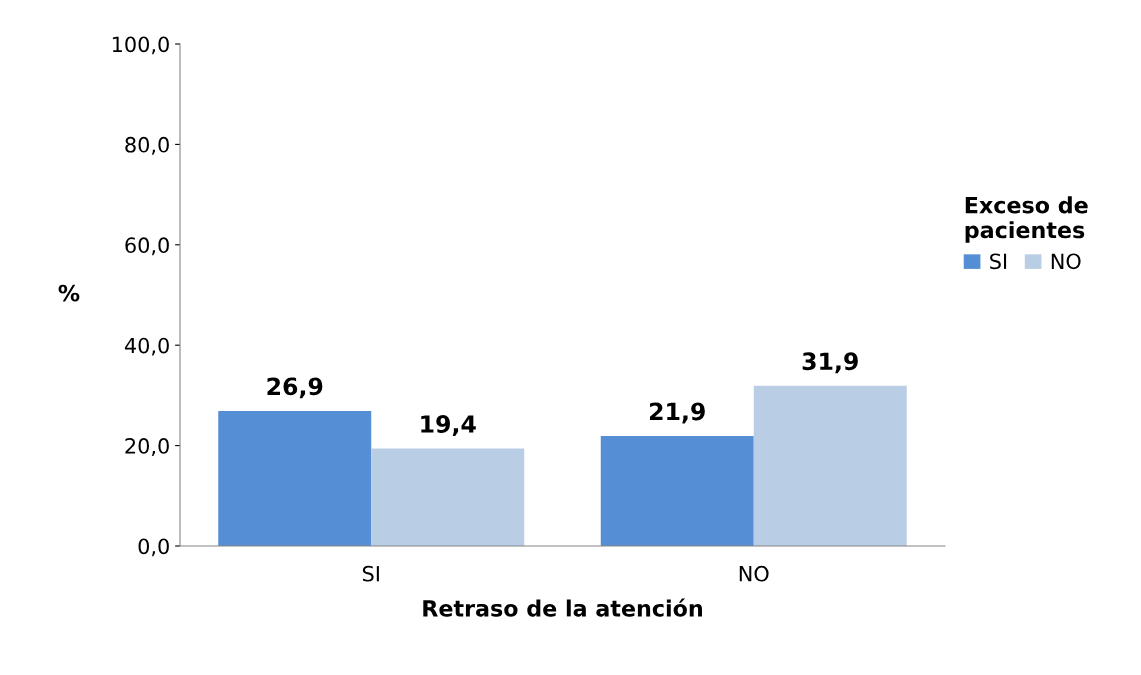 This screenshot has width=1141, height=675. What do you see at coordinates (146, 346) in the screenshot?
I see `y-tick-label: 40,0` at bounding box center [146, 346].